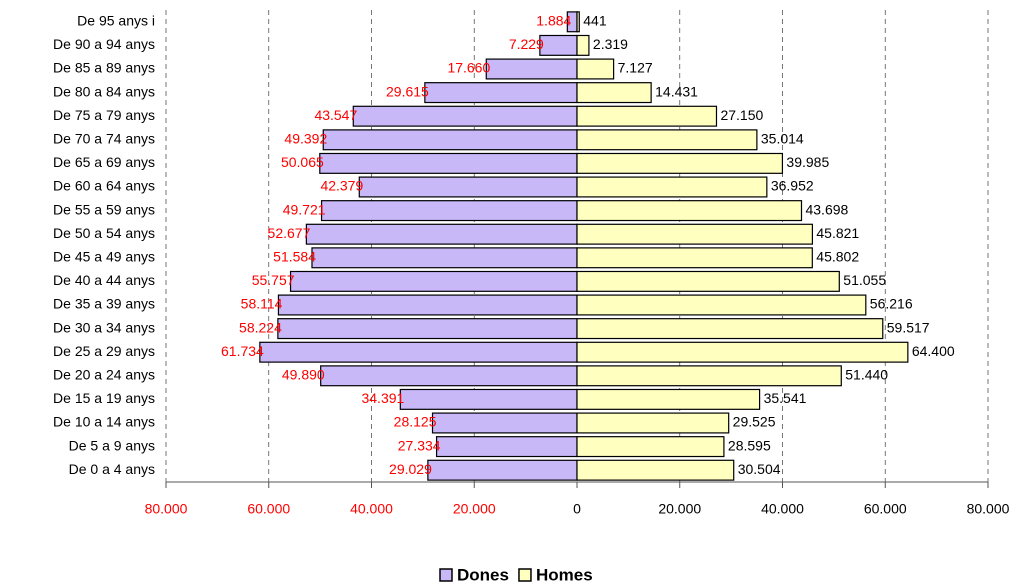  Describe the element at coordinates (635, 68) in the screenshot. I see `value-label: 7.127` at that location.